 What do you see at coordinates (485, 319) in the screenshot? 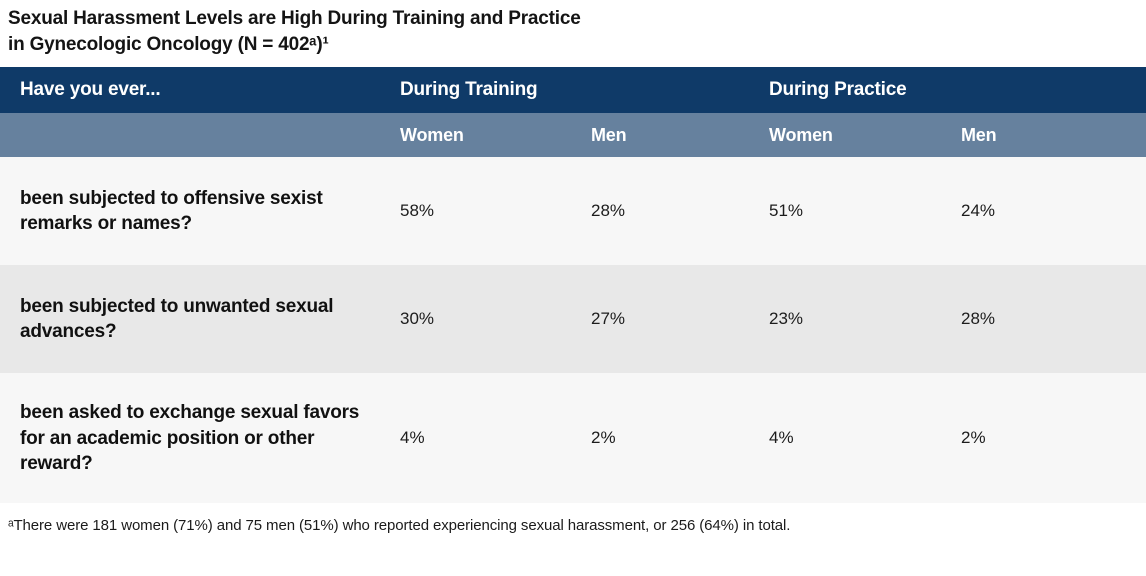
I see `value-cell-training-women: 30%` at bounding box center [485, 319].